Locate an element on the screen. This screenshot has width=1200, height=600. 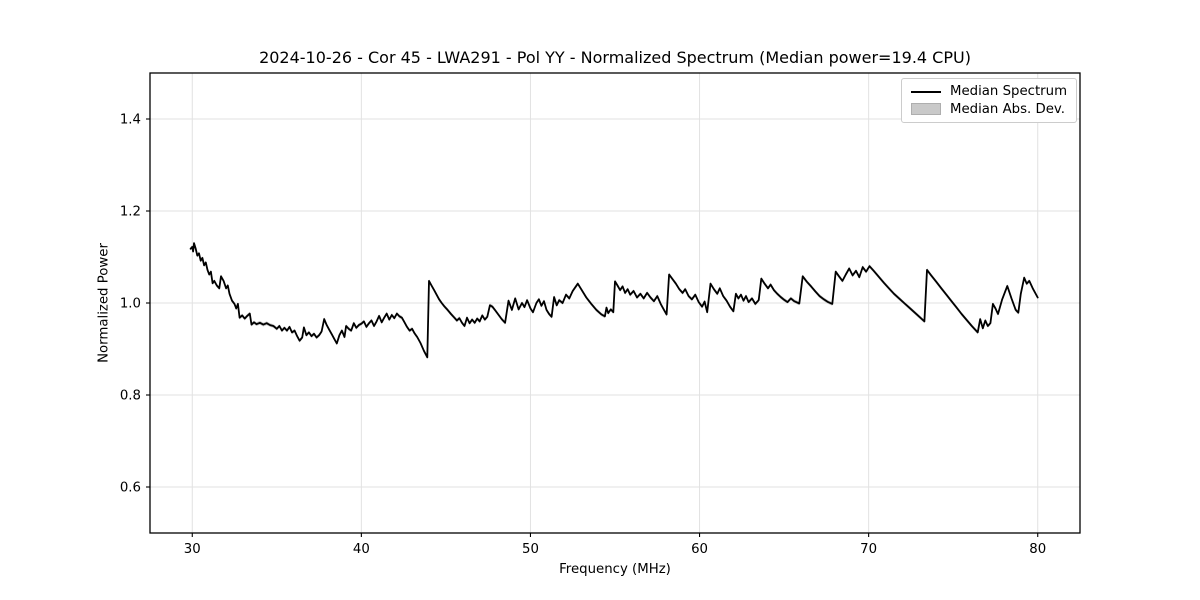
y-axis-label: Normalized Power is located at coordinates (104, 303).